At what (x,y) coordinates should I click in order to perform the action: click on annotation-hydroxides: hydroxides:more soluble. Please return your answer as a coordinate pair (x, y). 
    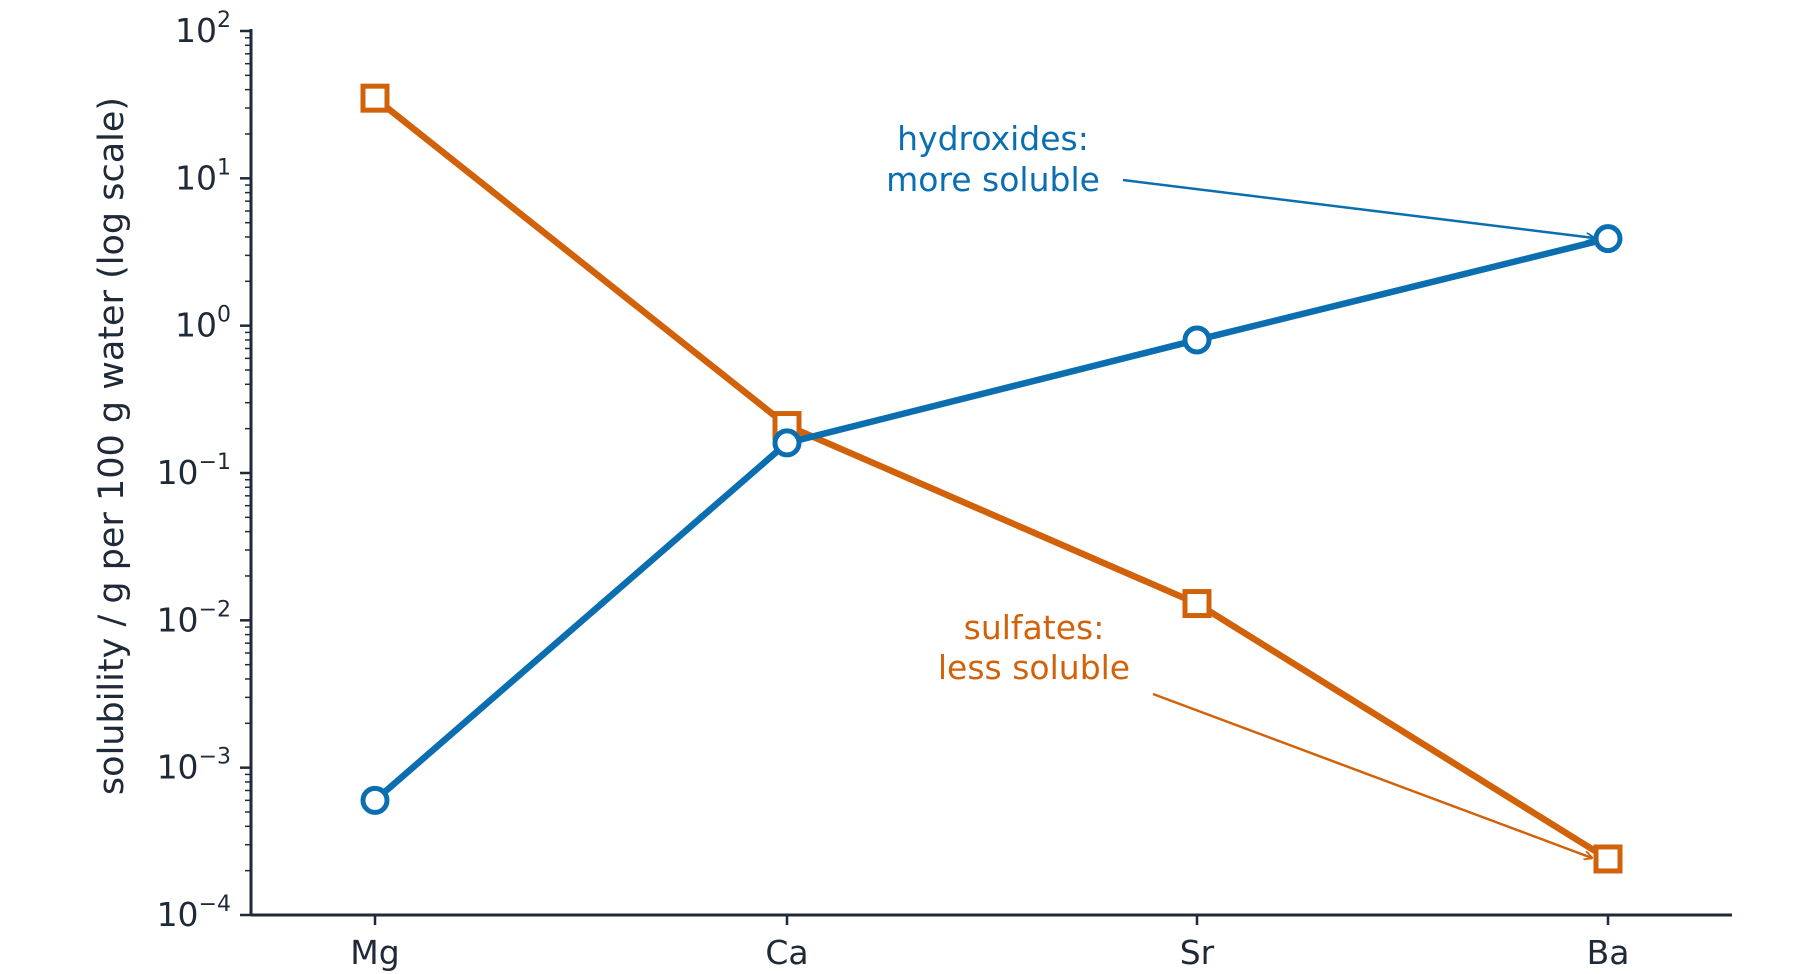
    Looking at the image, I should click on (1240, 178).